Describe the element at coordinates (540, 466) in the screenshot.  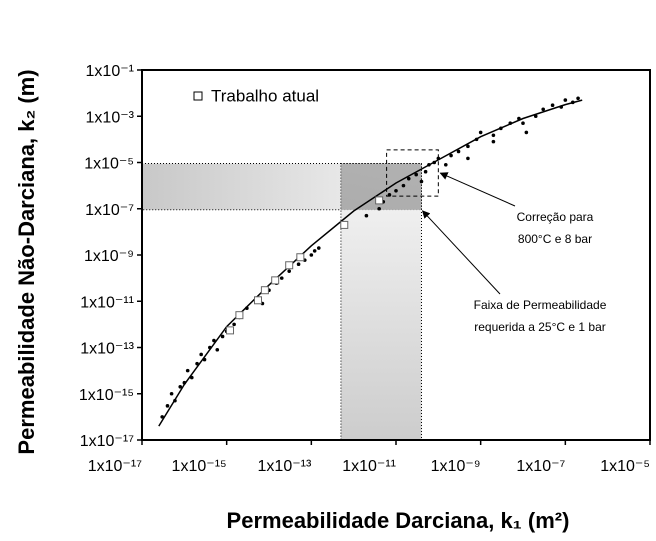
I see `x-tick-label: 1x10⁻⁷` at that location.